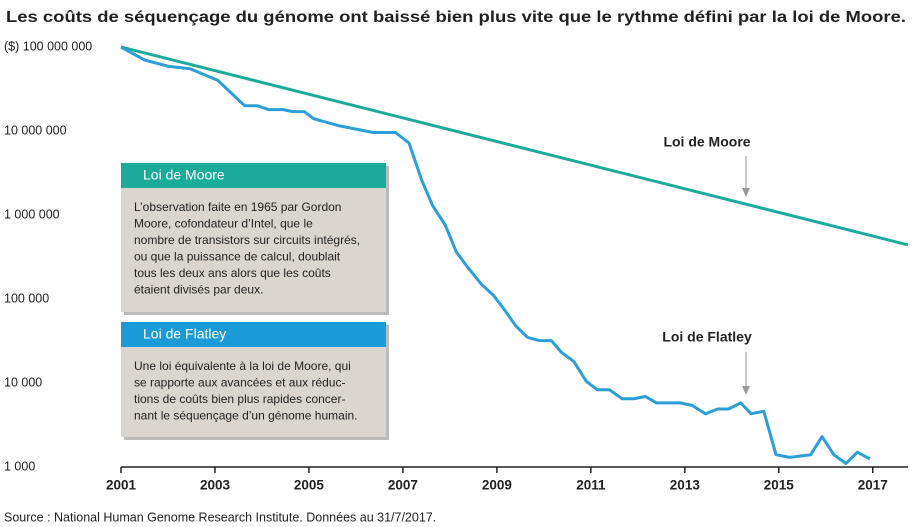  Describe the element at coordinates (239, 383) in the screenshot. I see `note-line: se rapporte aux avancées et aux réduc-` at that location.